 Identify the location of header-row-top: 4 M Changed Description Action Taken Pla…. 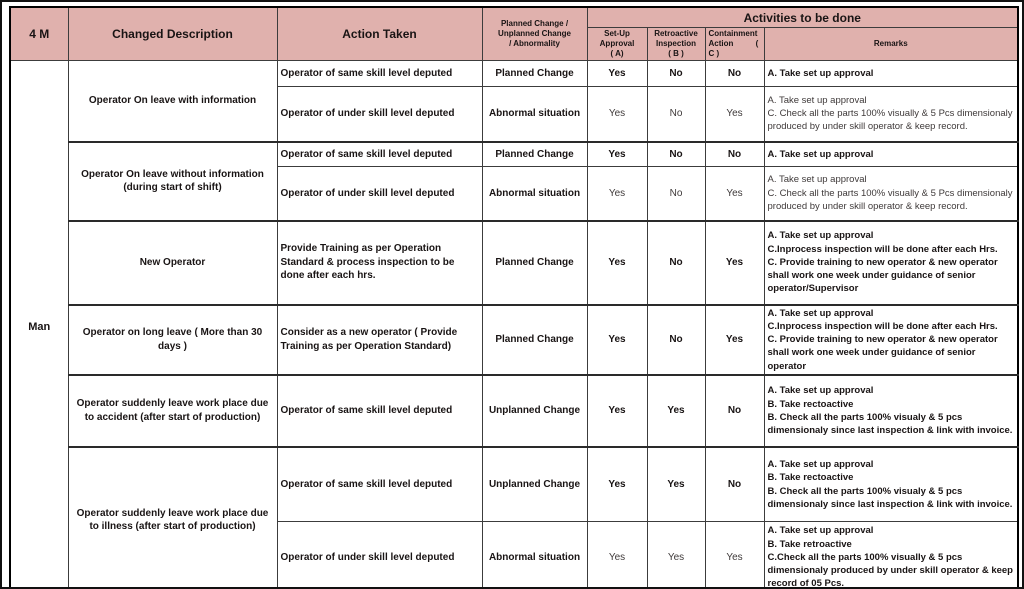
(514, 33).